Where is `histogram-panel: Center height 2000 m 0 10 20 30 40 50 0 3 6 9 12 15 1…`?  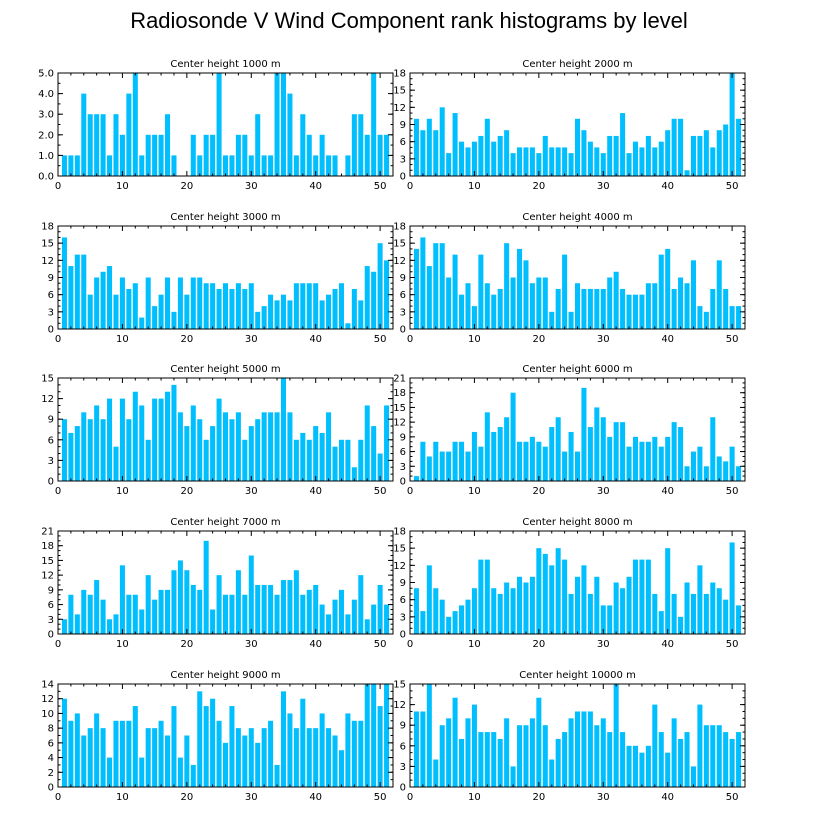 histogram-panel: Center height 2000 m 0 10 20 30 40 50 0 3 6 9 12 15 1… is located at coordinates (569, 125).